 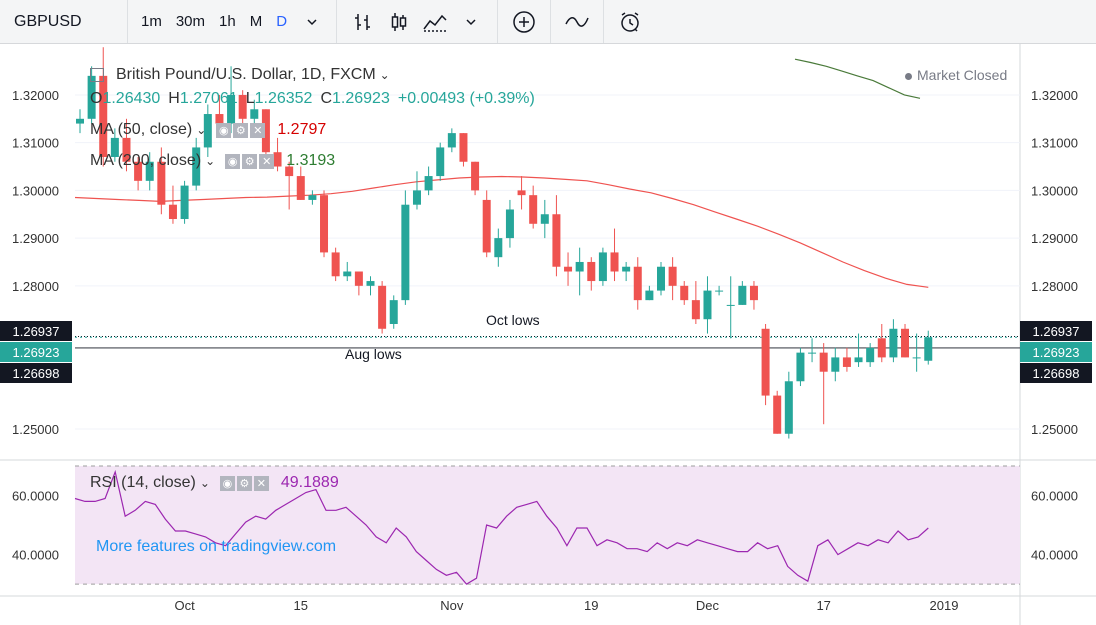 I want to click on ma50-value: 1.2797, so click(x=302, y=129).